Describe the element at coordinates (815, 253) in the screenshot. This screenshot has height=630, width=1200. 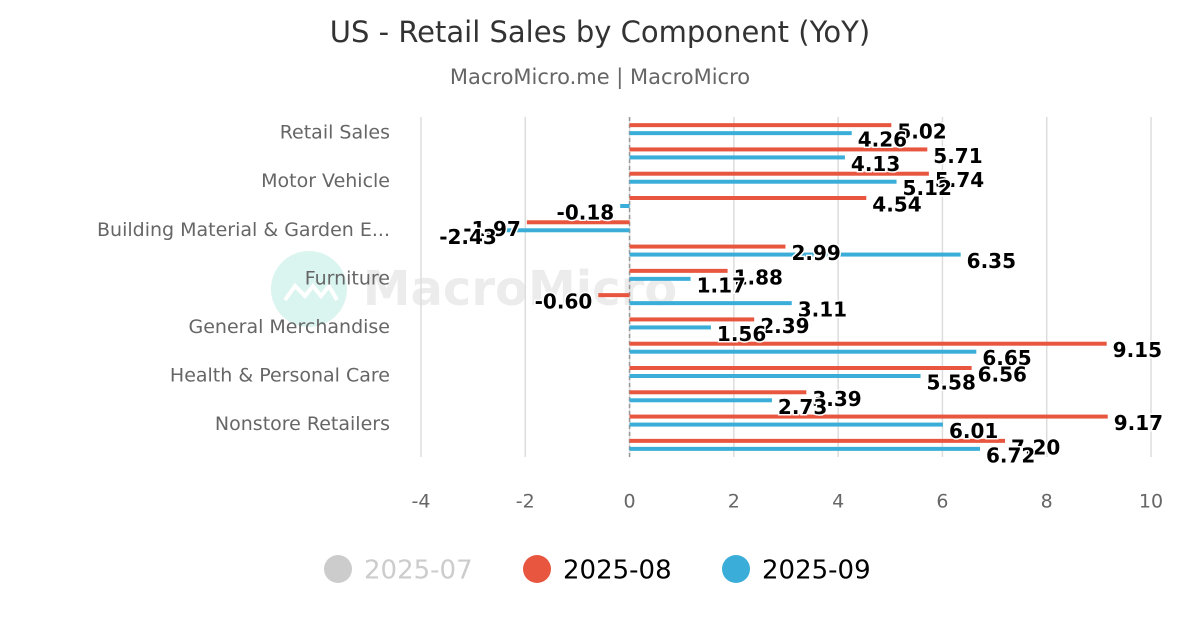
I see `value-label: 2.99` at that location.